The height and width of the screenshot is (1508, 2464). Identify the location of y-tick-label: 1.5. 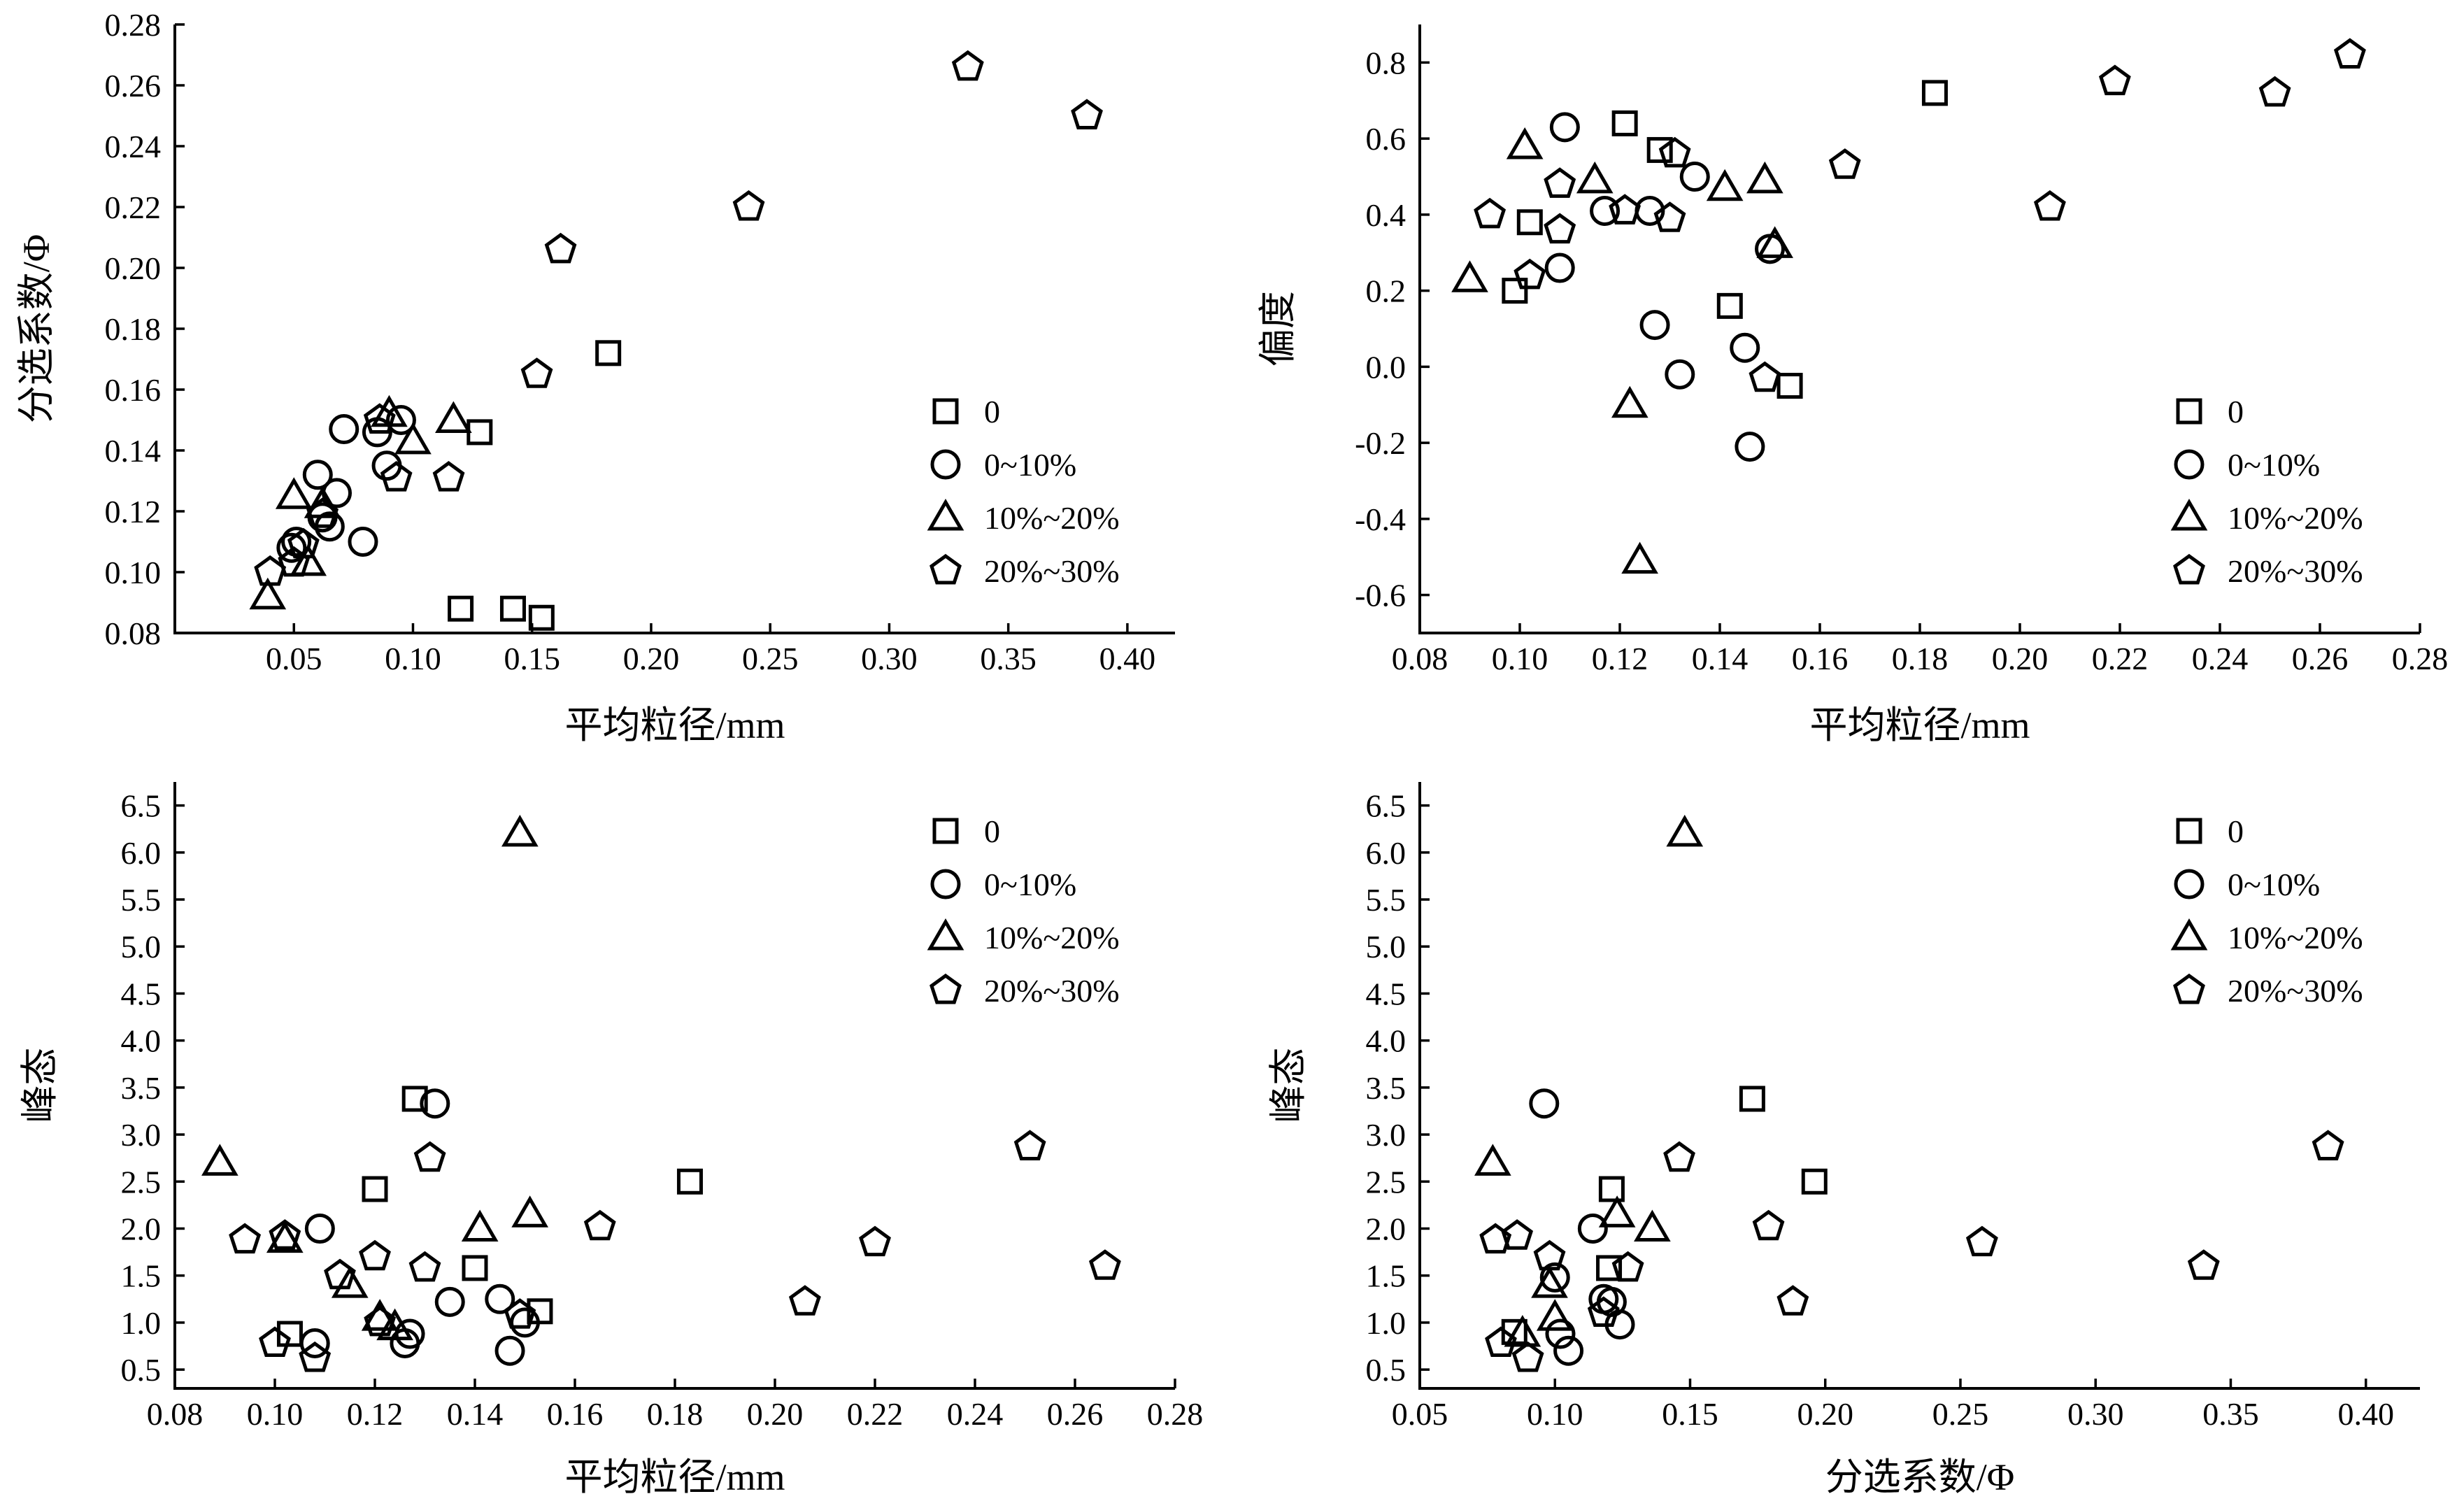
(142, 1276).